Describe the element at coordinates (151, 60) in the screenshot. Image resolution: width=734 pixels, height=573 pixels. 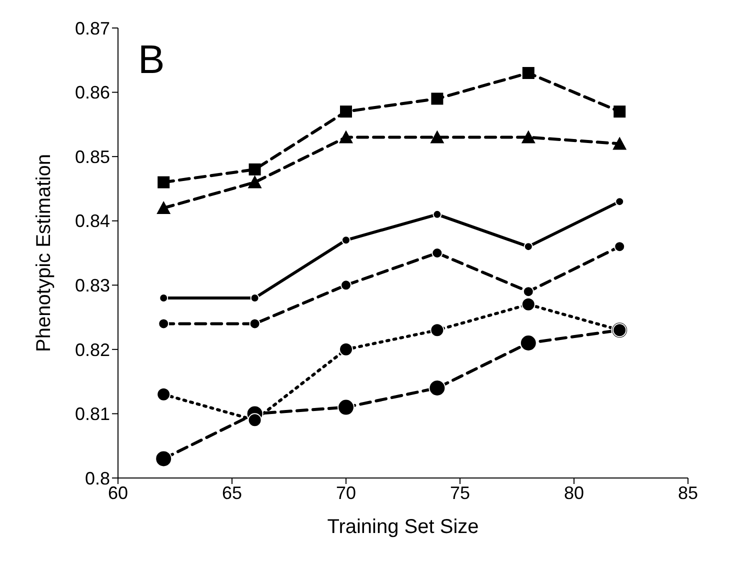
I see `annotation: B` at that location.